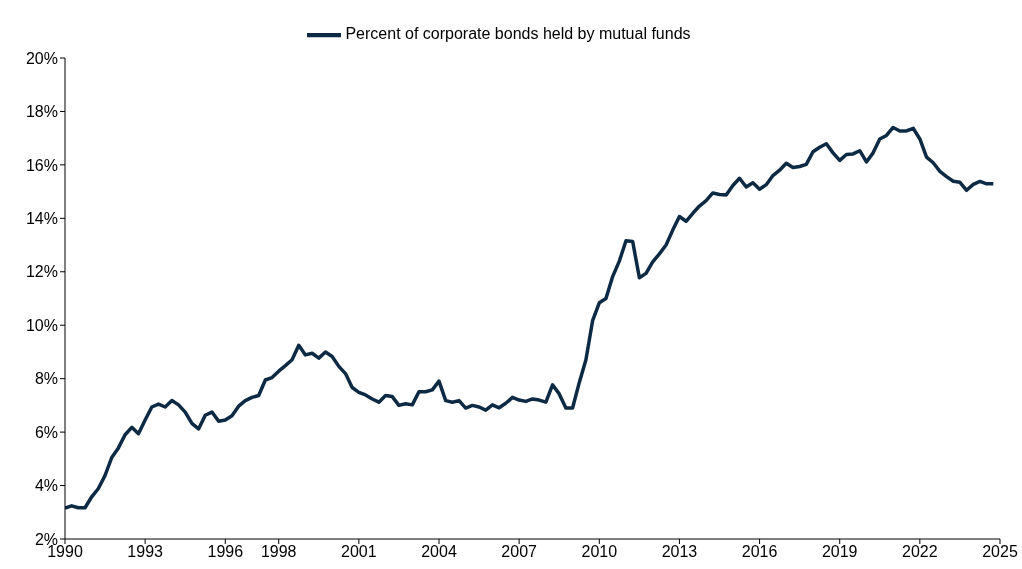 The image size is (1022, 569). I want to click on y-tick-label: 8%, so click(46, 379).